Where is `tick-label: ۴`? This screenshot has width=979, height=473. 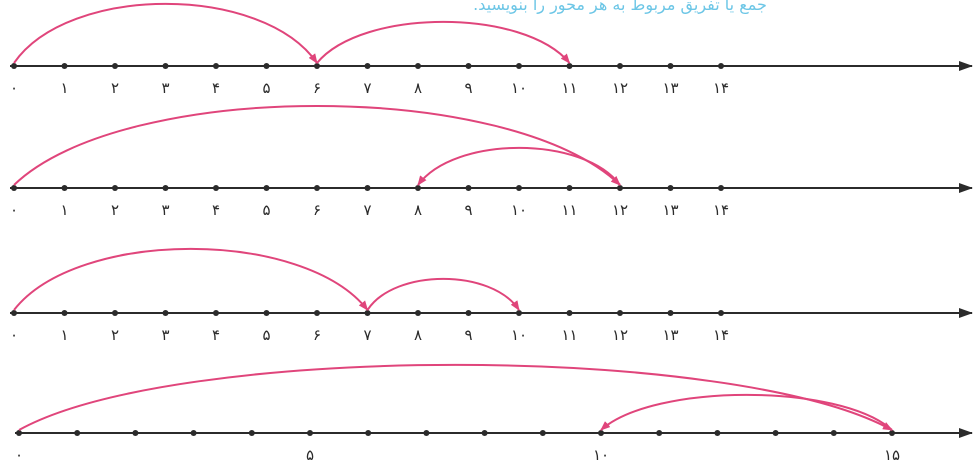
tick-label: ۴ is located at coordinates (216, 210).